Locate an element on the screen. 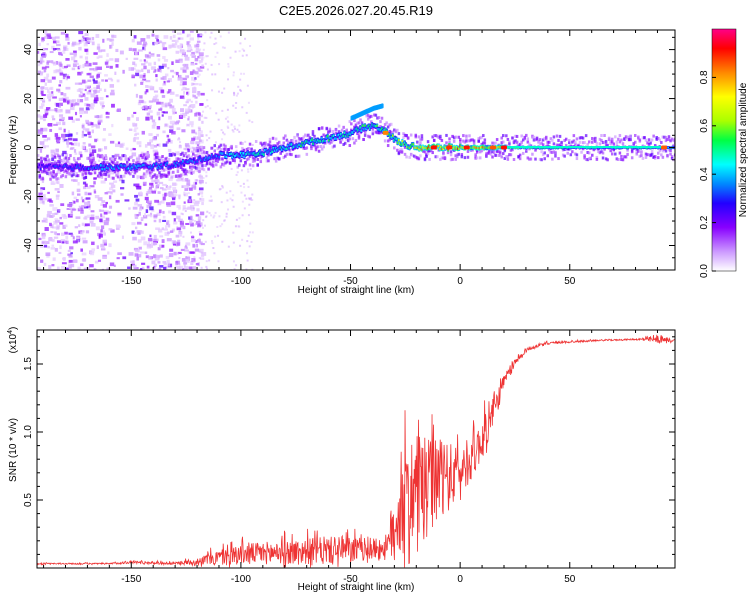  colorbar-label: Normalized spectral amplitude is located at coordinates (743, 149).